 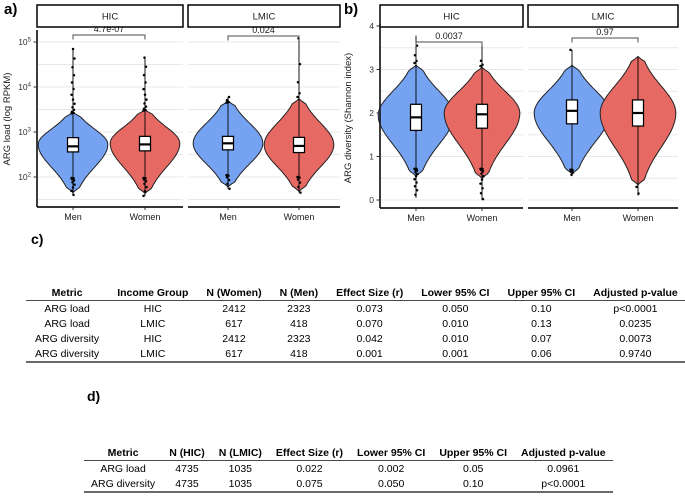 I want to click on panel-c-label: c), so click(x=37, y=239).